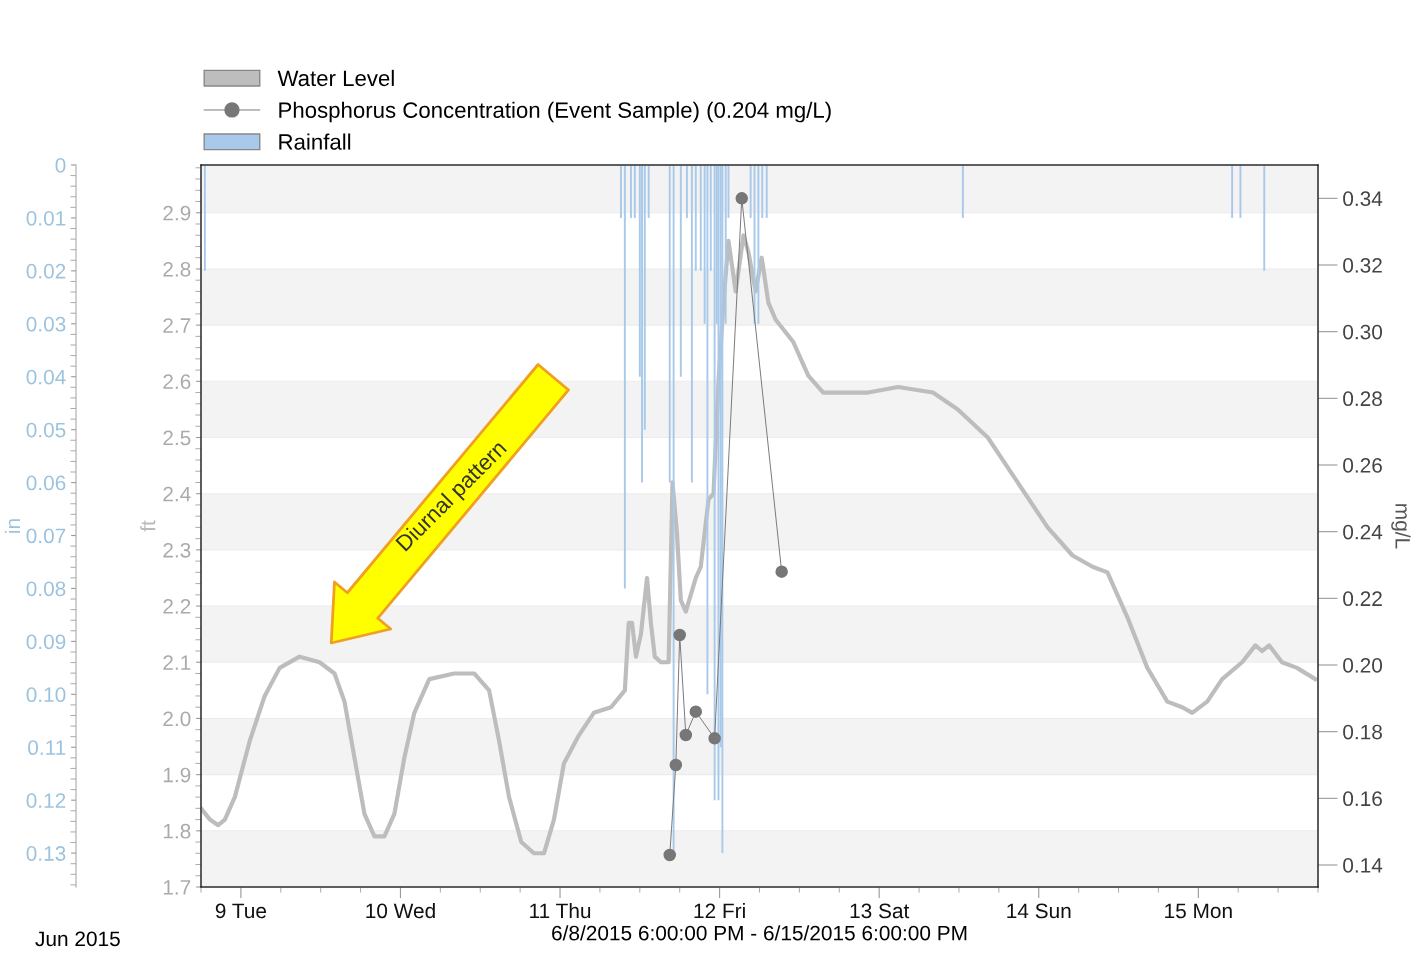 The height and width of the screenshot is (958, 1426). What do you see at coordinates (315, 141) in the screenshot?
I see `legend-label: Rainfall` at bounding box center [315, 141].